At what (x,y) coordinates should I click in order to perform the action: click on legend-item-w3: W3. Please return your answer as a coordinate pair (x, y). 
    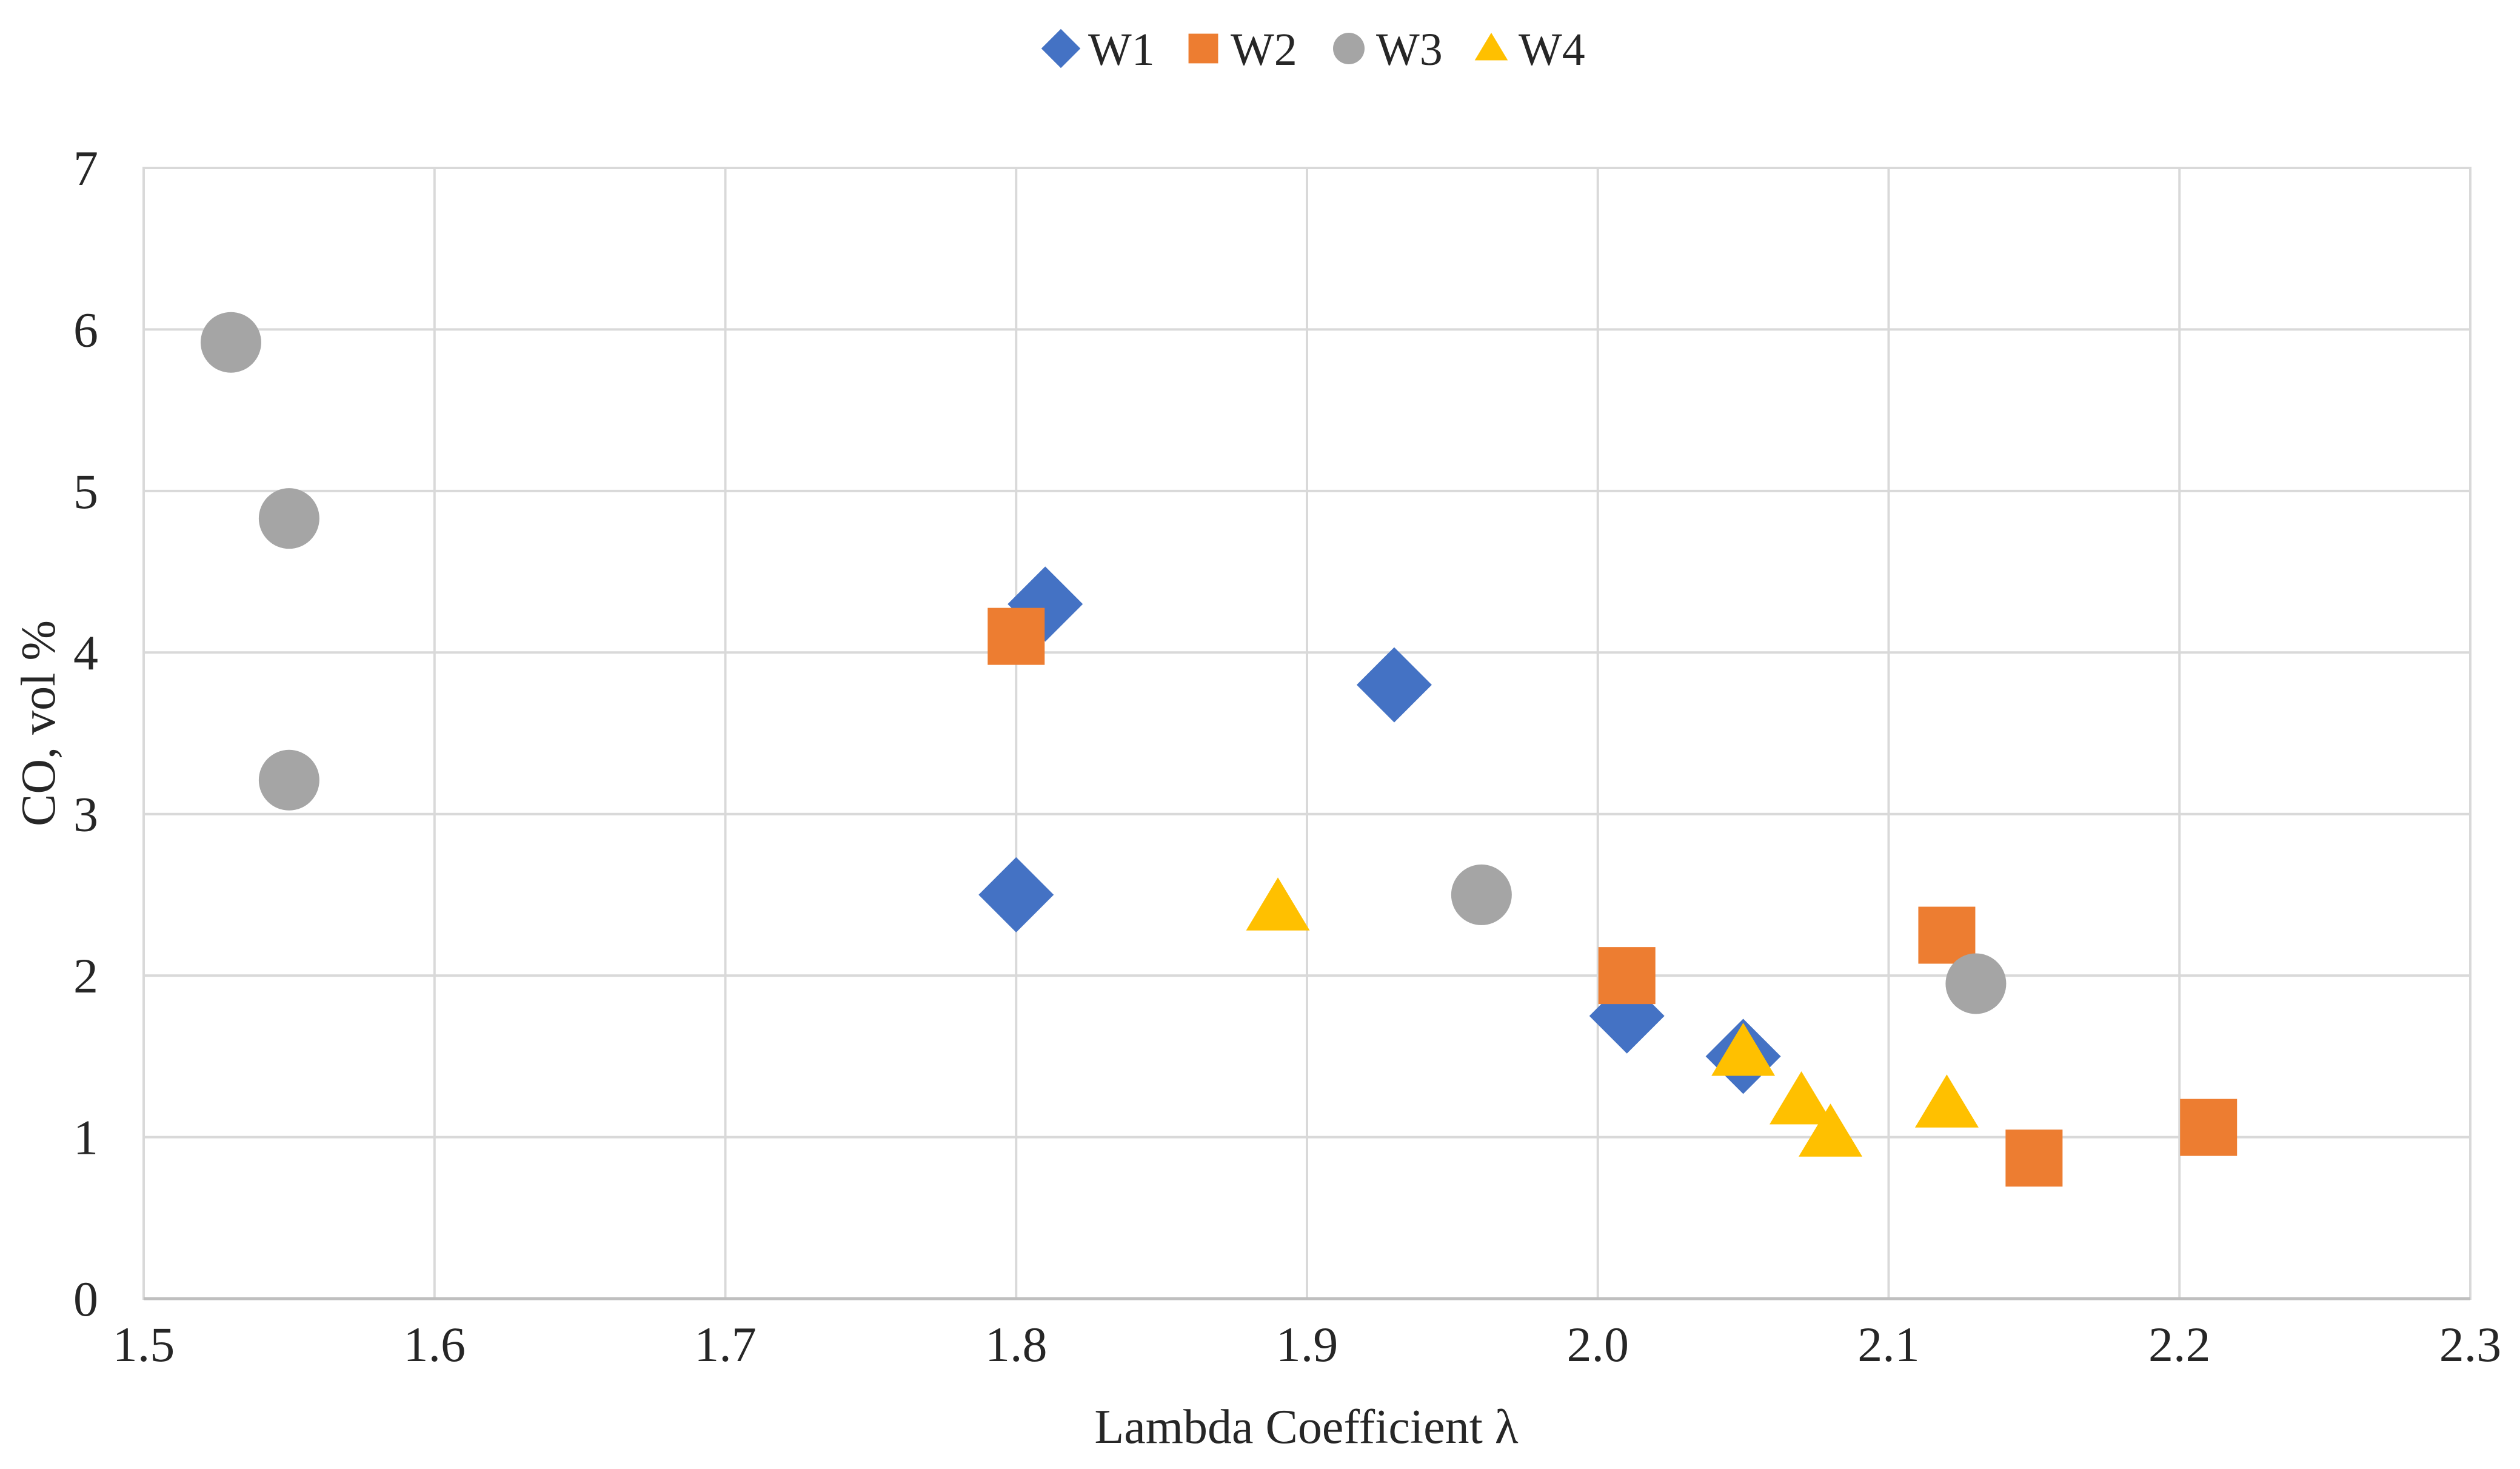
    Looking at the image, I should click on (1388, 50).